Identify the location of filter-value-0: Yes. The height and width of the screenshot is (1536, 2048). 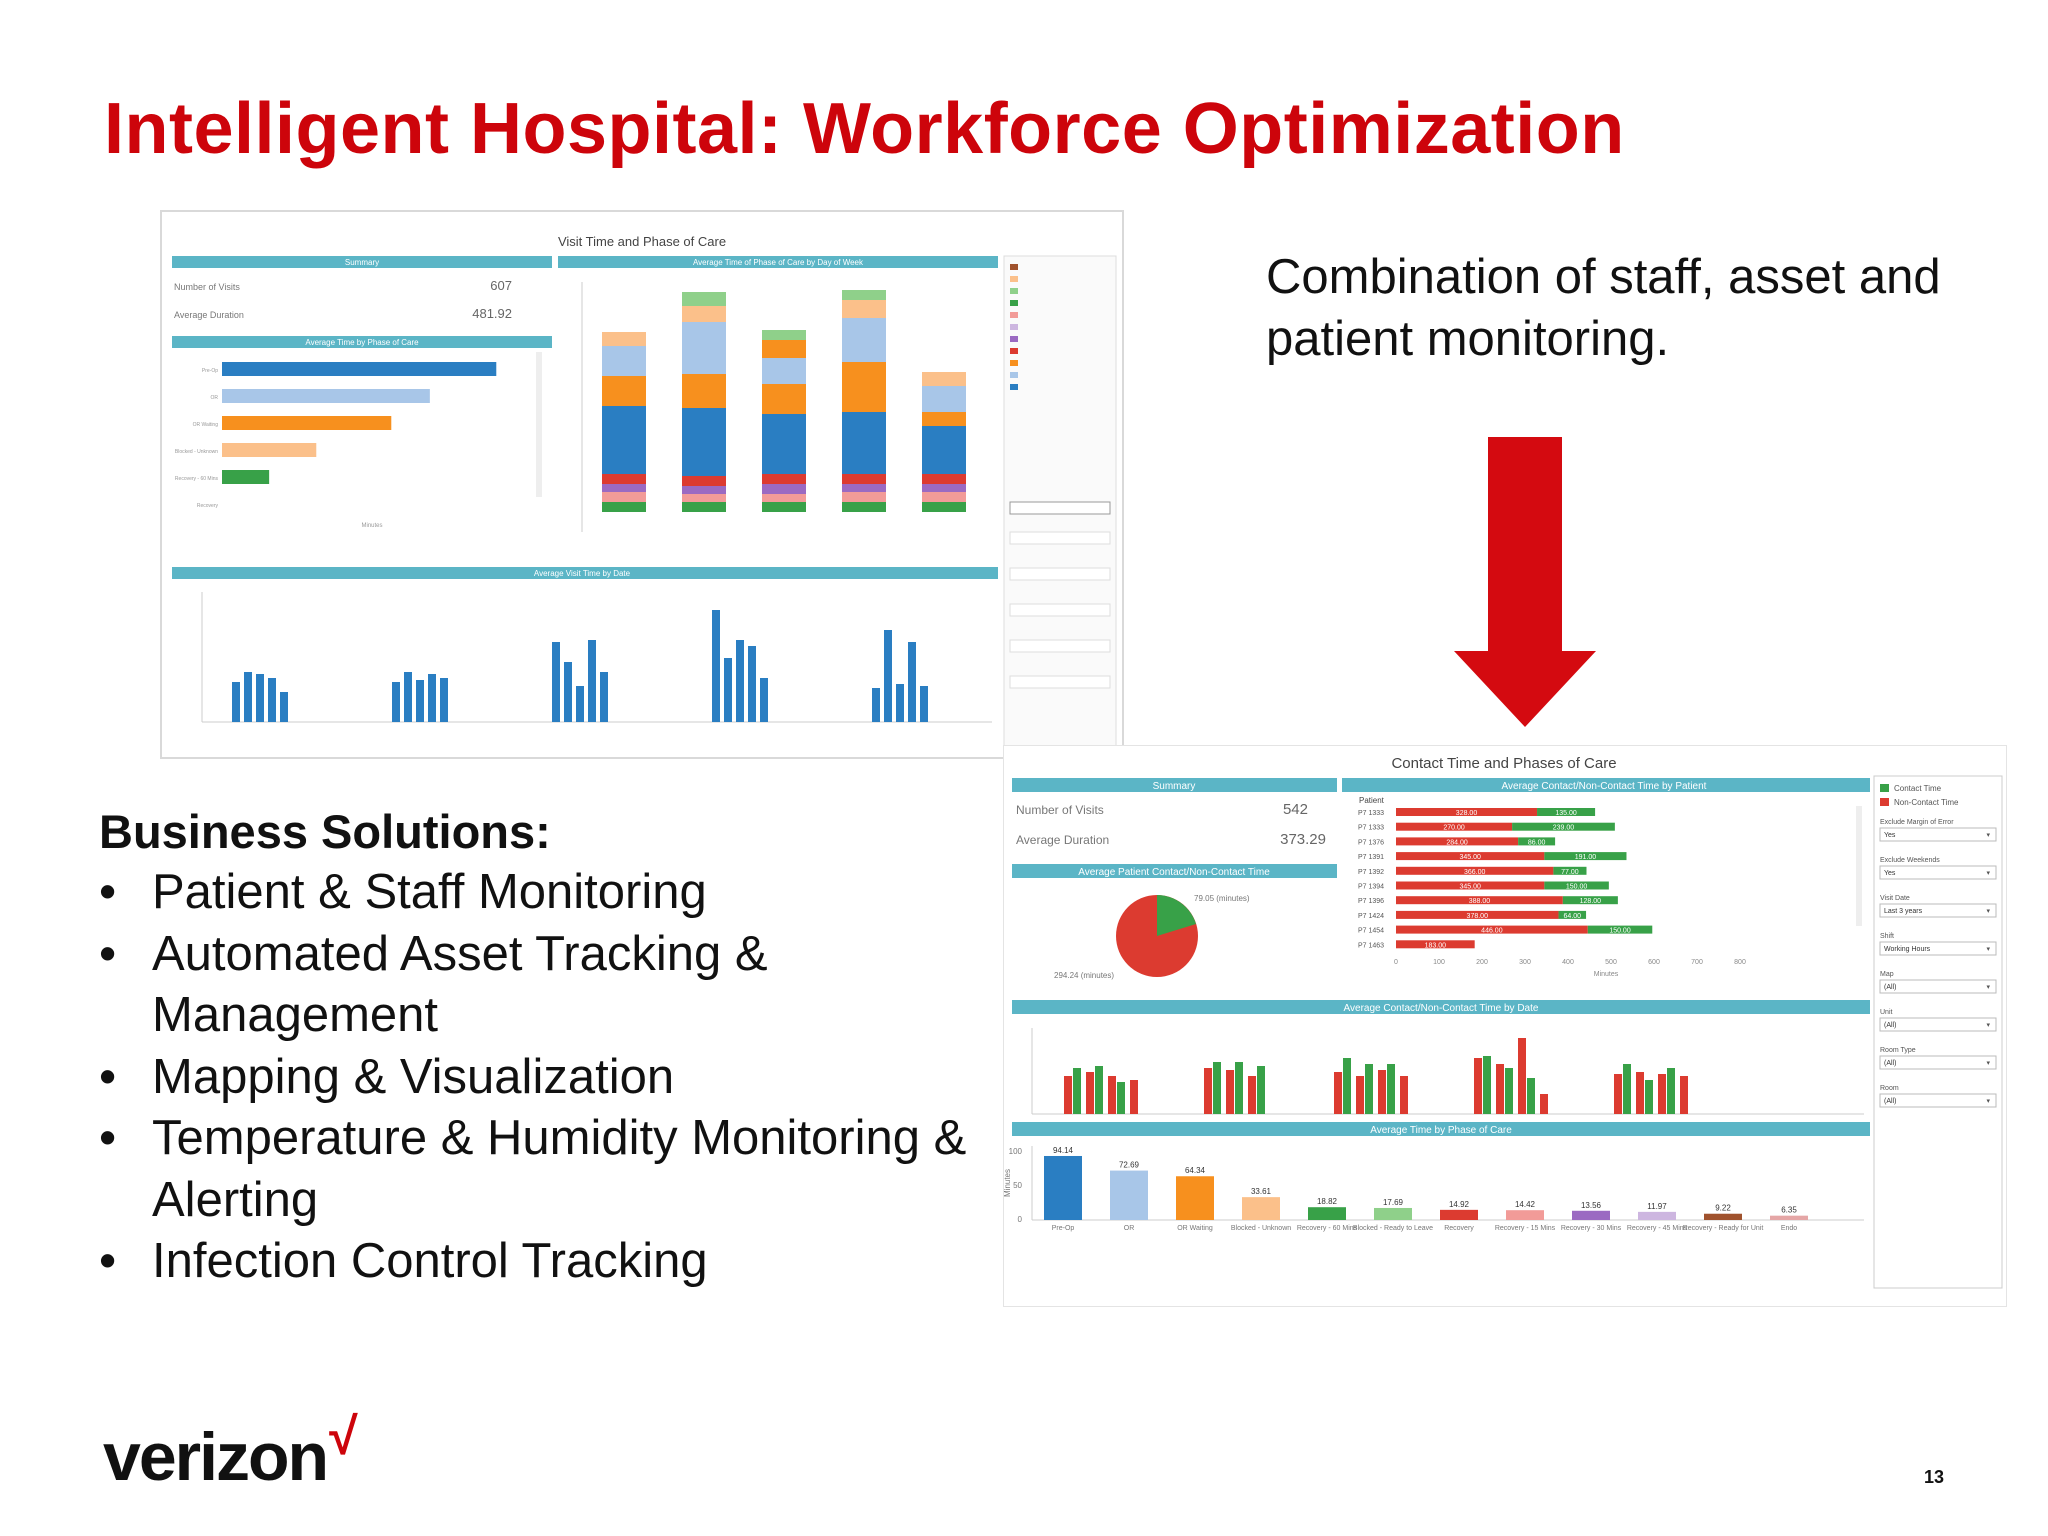
(1890, 835).